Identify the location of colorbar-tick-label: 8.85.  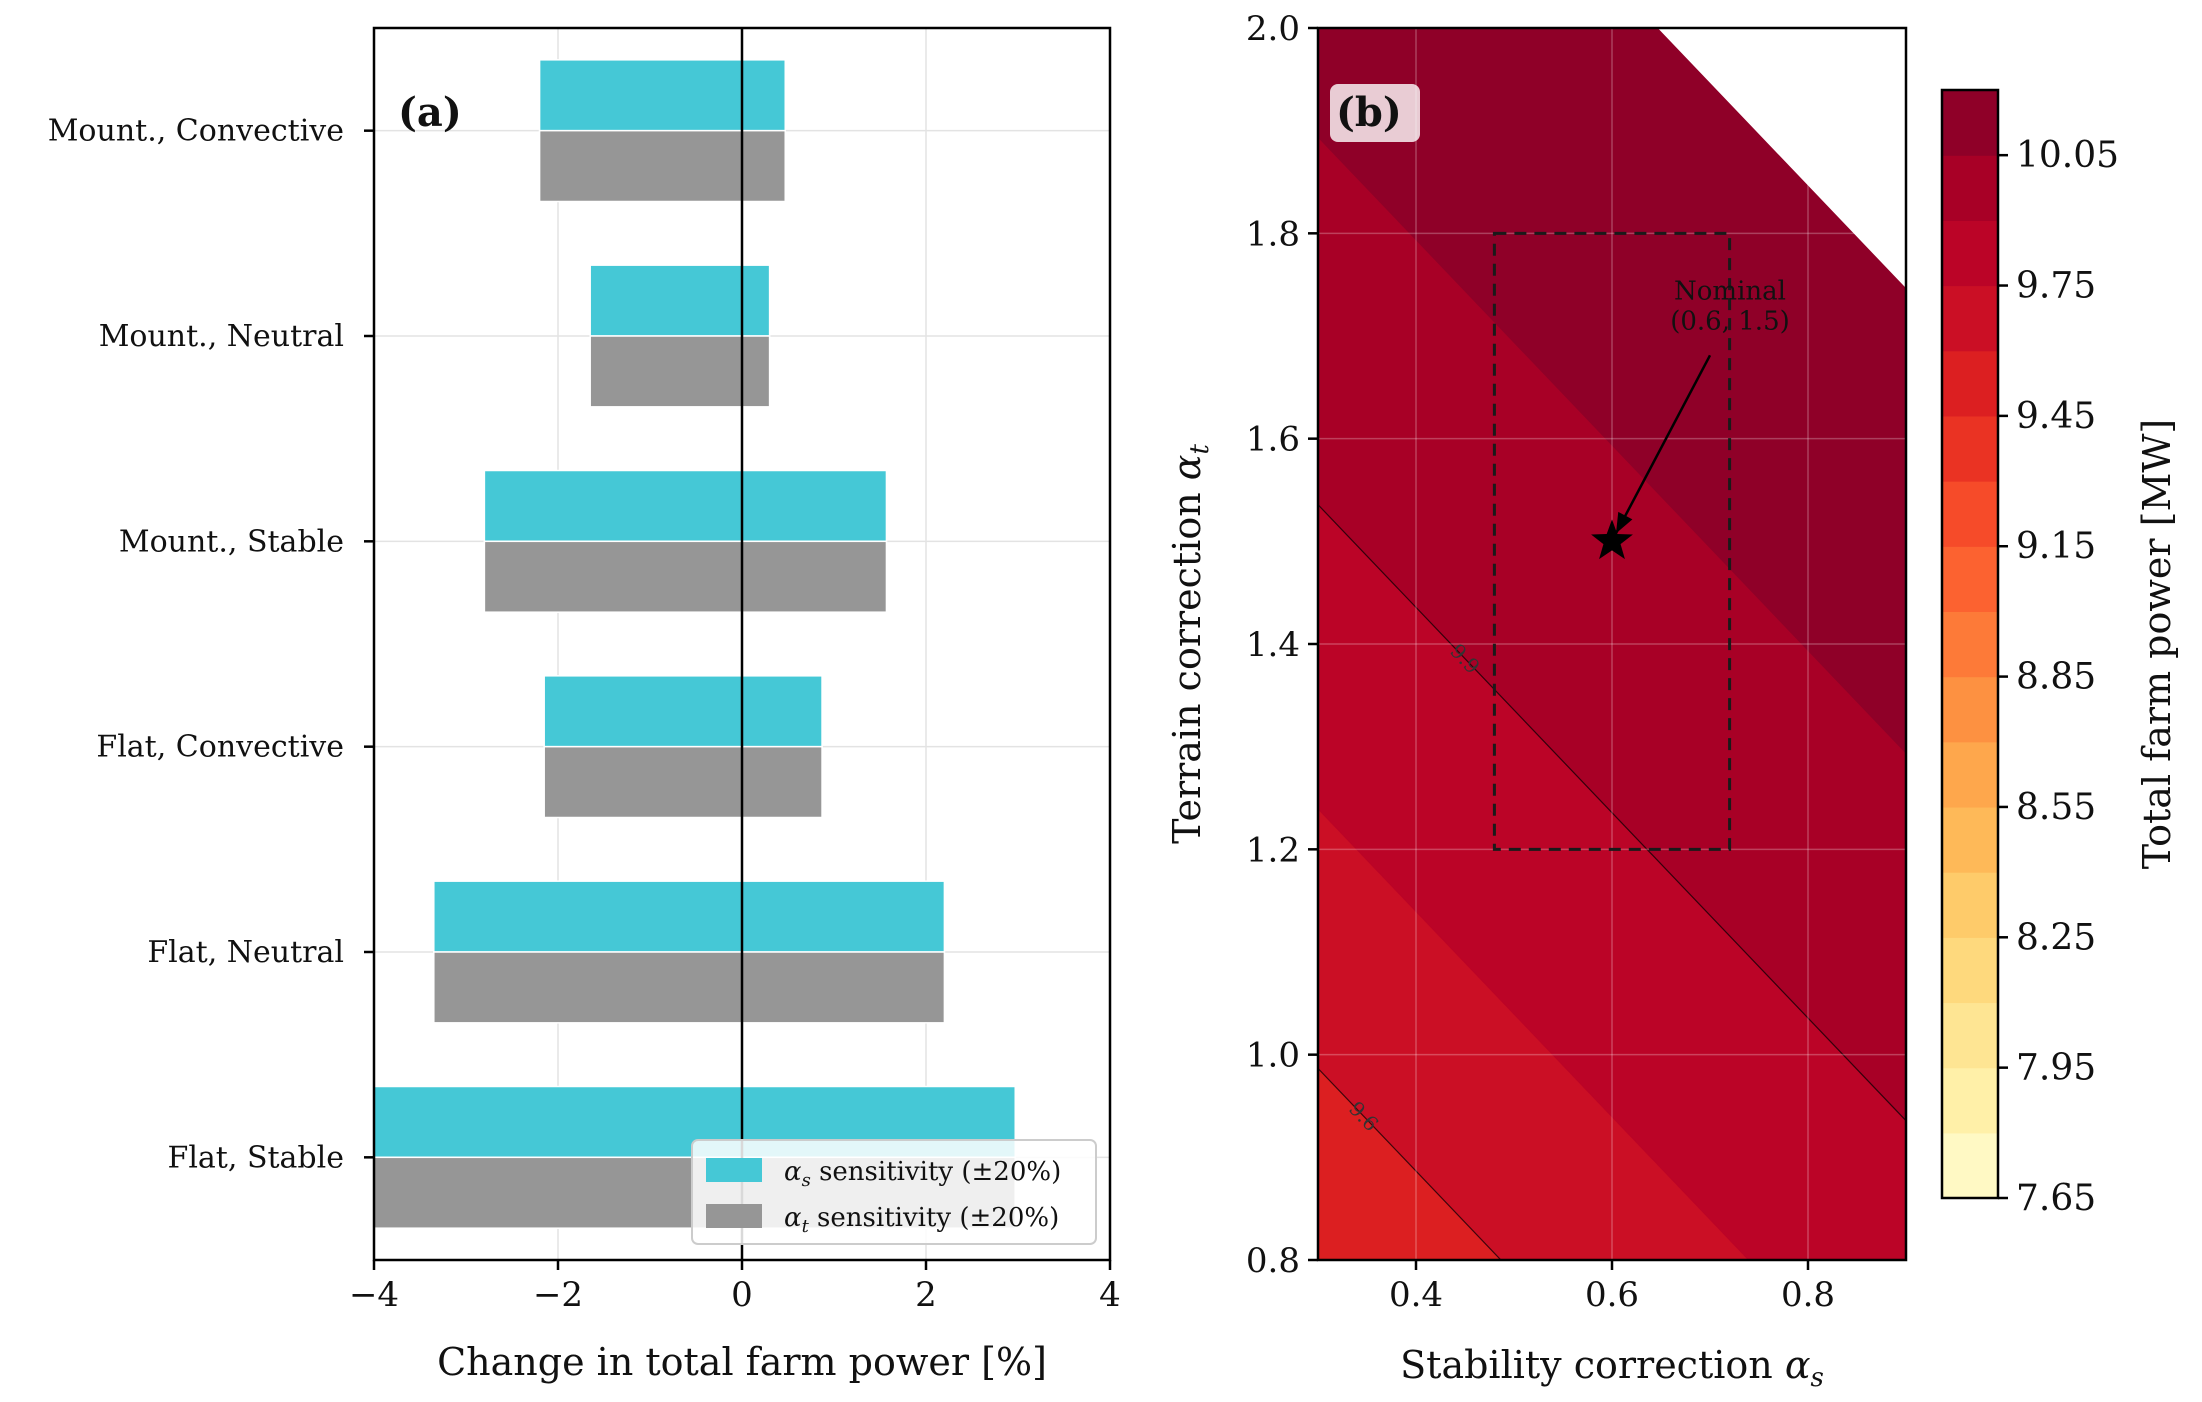
(2056, 677).